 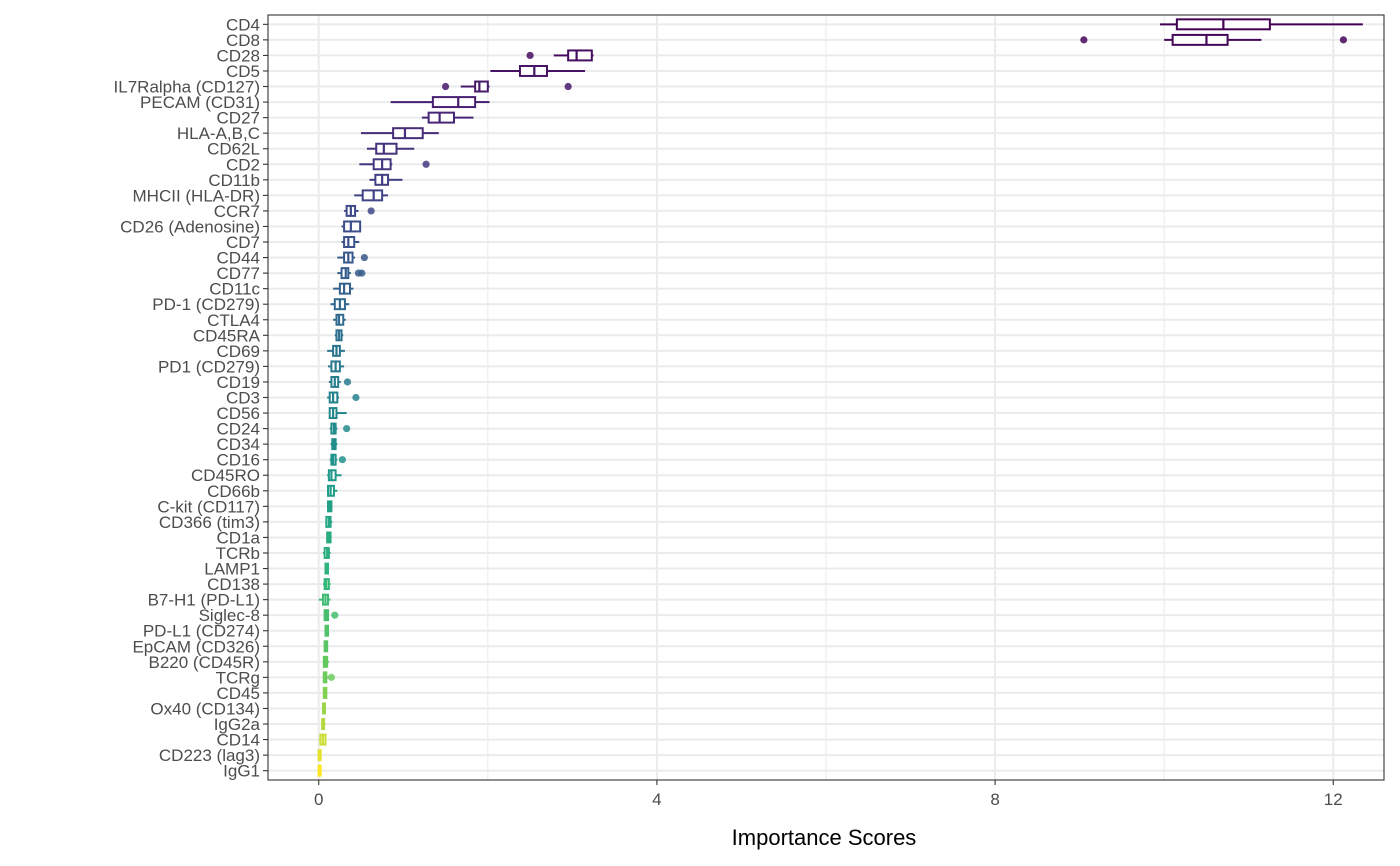 What do you see at coordinates (243, 242) in the screenshot?
I see `y-tick-label: CD7` at bounding box center [243, 242].